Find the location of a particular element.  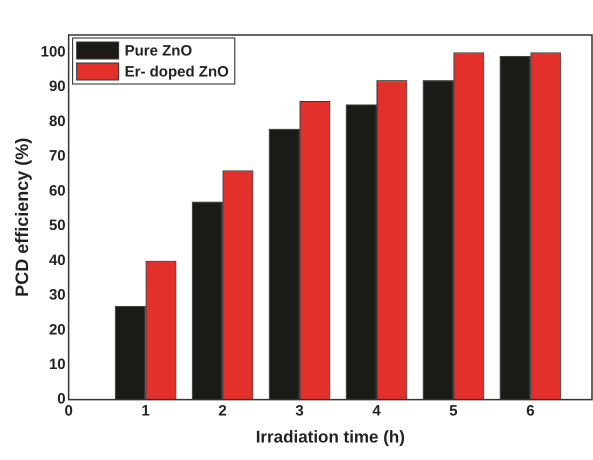

y-tick-label: 50 is located at coordinates (57, 225).